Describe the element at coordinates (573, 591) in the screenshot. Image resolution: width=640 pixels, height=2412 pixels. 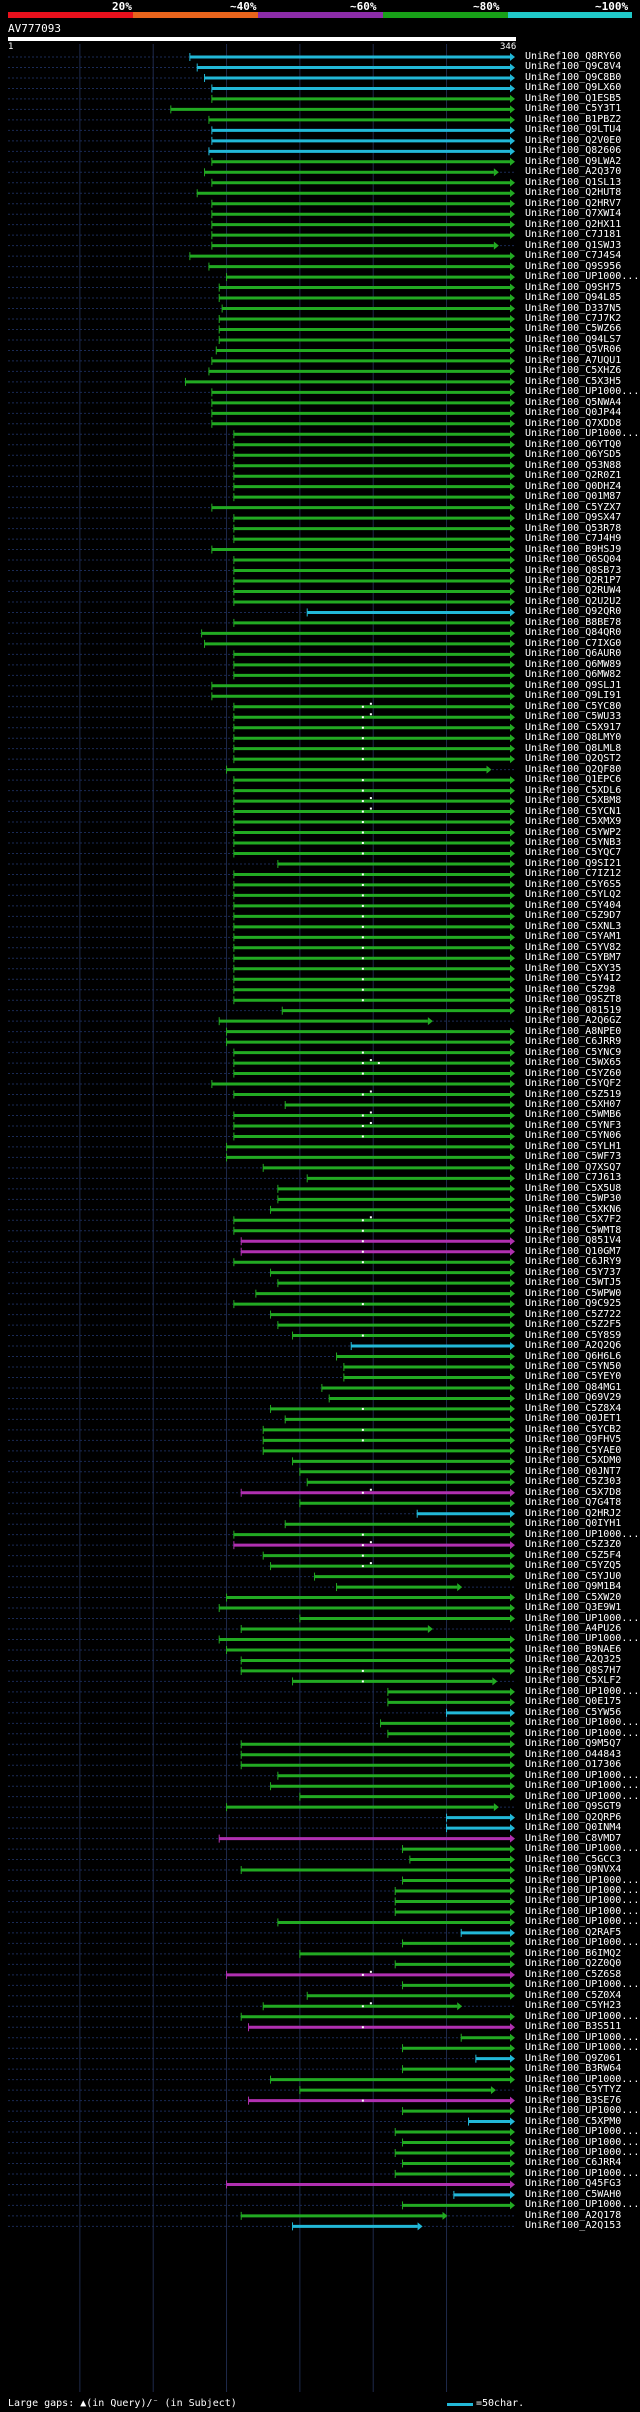
I see `hit-label: UniRef100_Q2RUW4` at that location.